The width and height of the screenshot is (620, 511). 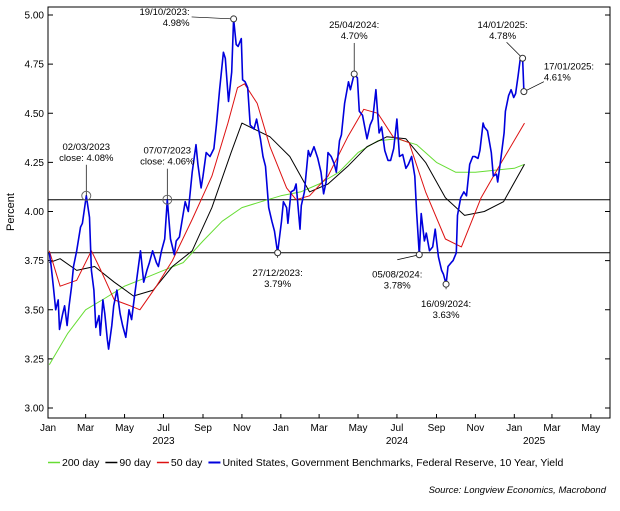 What do you see at coordinates (167, 162) in the screenshot?
I see `annotation-label: close: 4.06%` at bounding box center [167, 162].